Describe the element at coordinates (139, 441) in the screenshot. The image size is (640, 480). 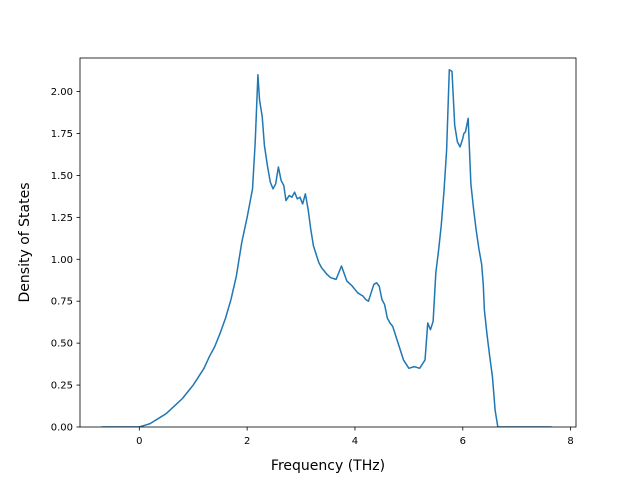
I see `x-tick-label: 0` at that location.